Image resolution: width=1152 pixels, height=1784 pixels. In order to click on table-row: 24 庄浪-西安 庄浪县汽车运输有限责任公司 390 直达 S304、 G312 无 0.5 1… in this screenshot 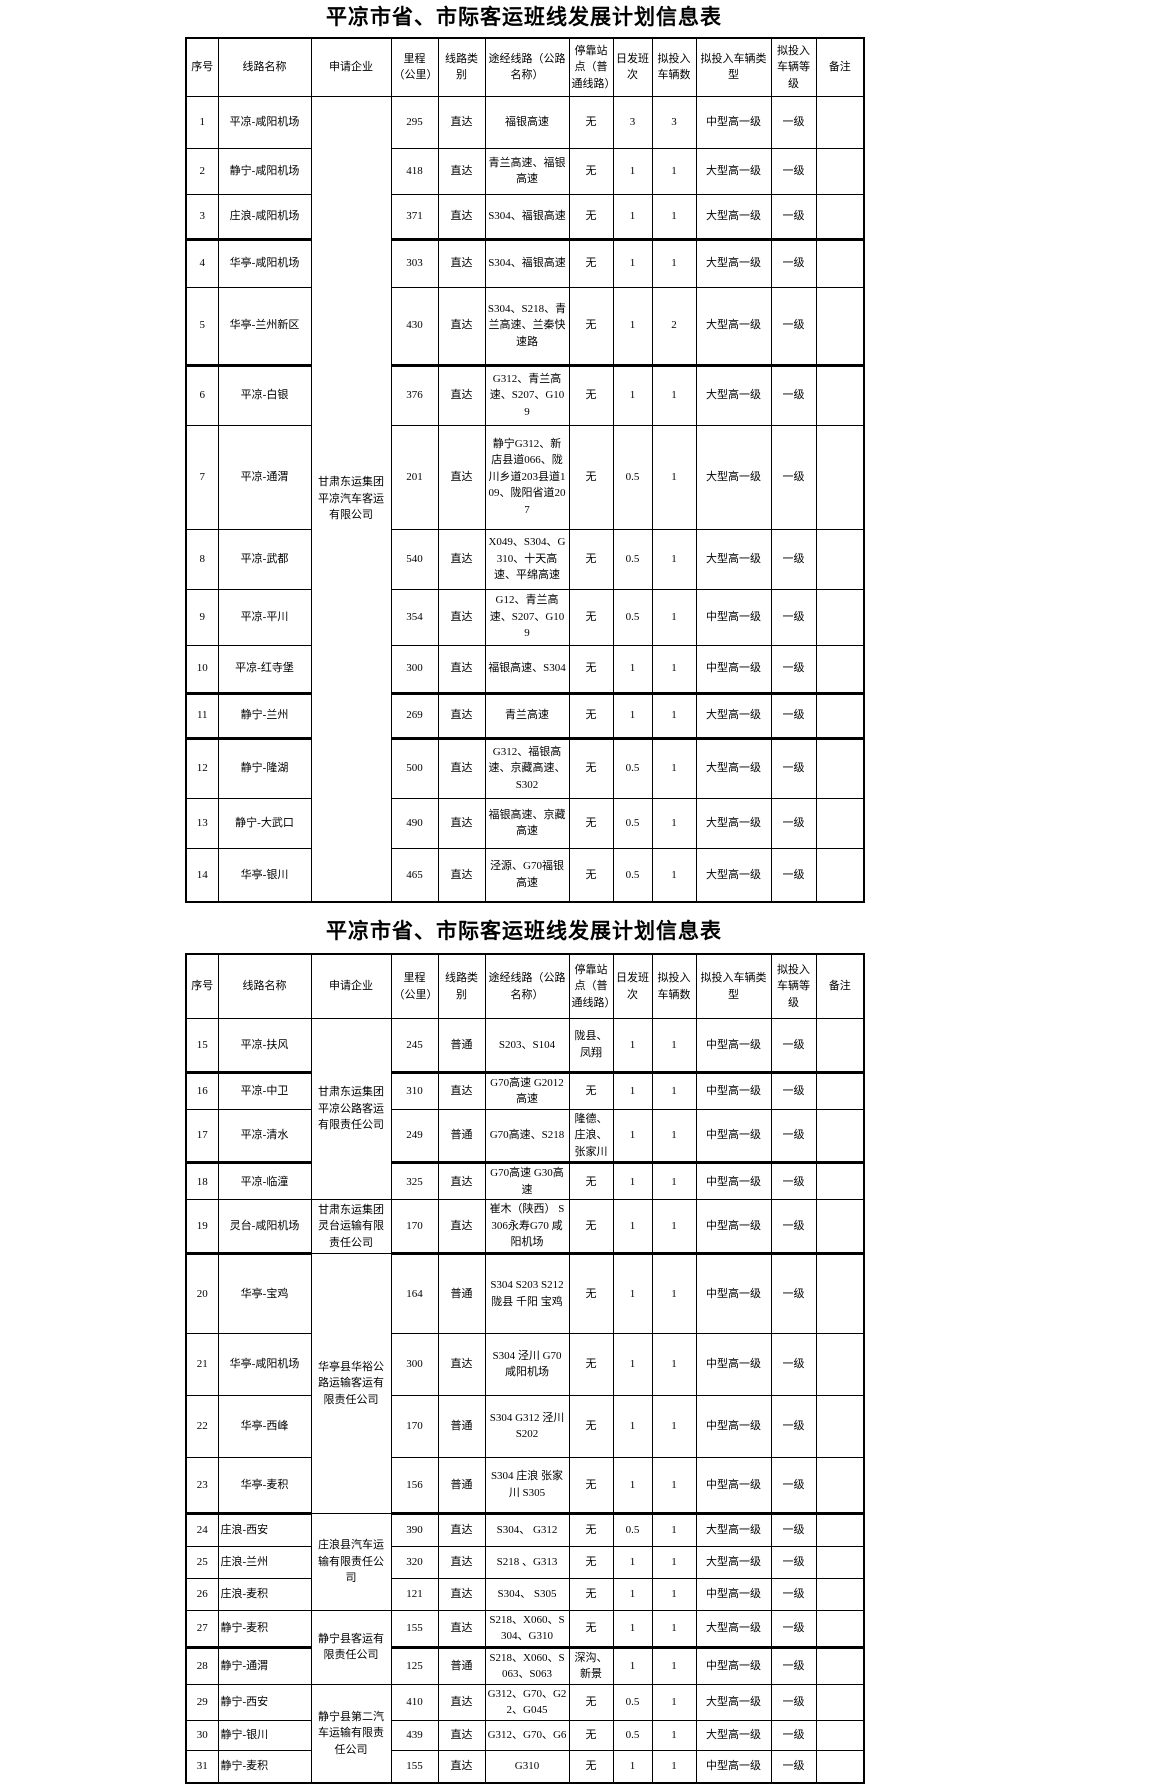, I will do `click(525, 1561)`.